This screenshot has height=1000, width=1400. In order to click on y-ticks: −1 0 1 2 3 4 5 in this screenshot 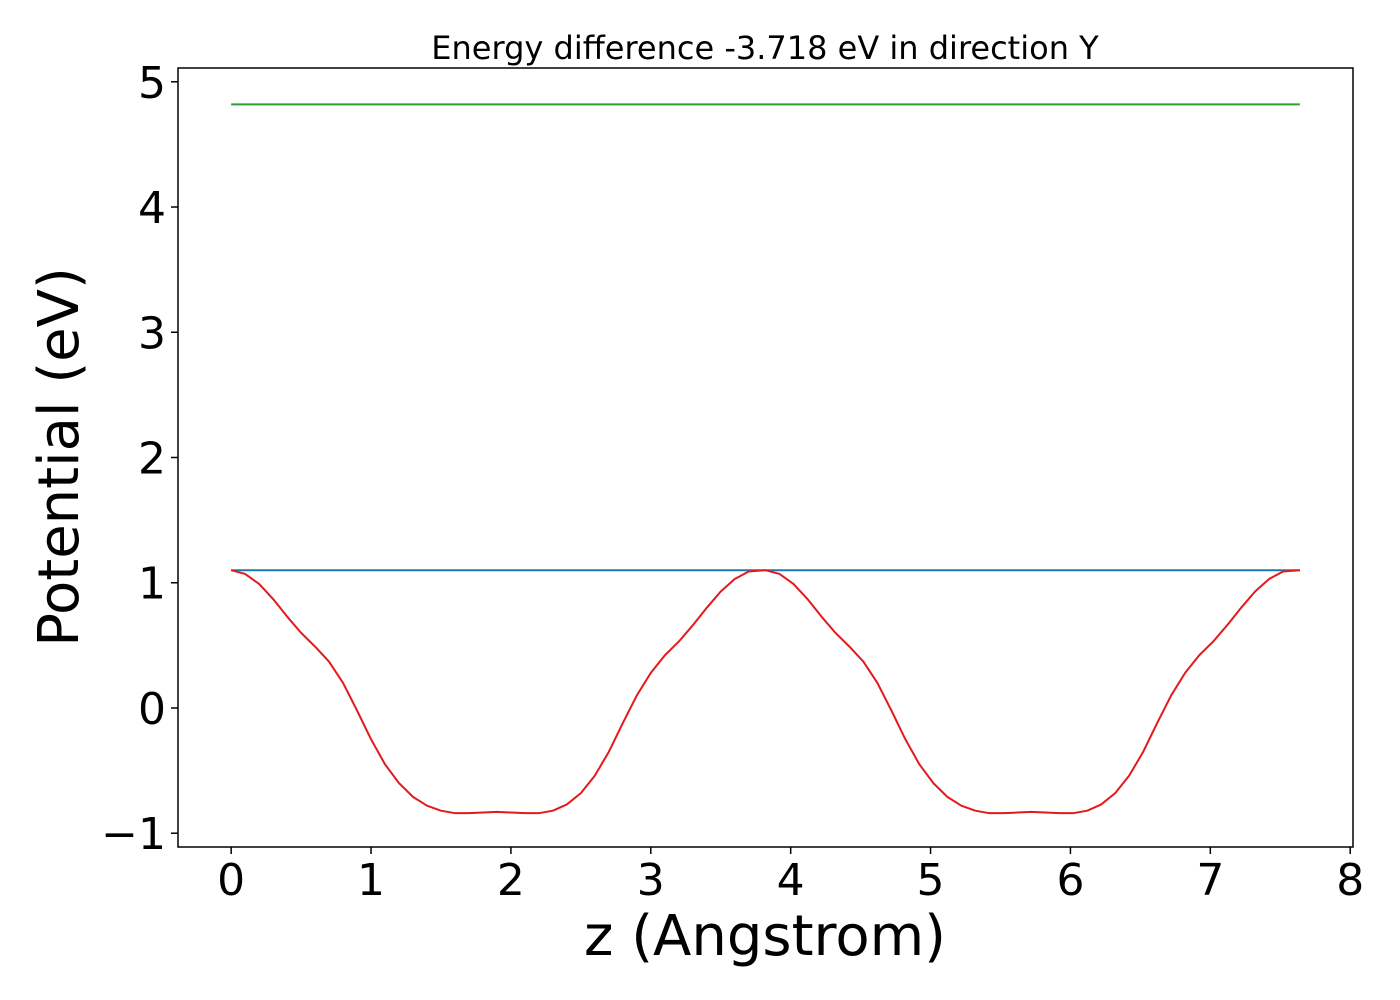, I will do `click(139, 459)`.